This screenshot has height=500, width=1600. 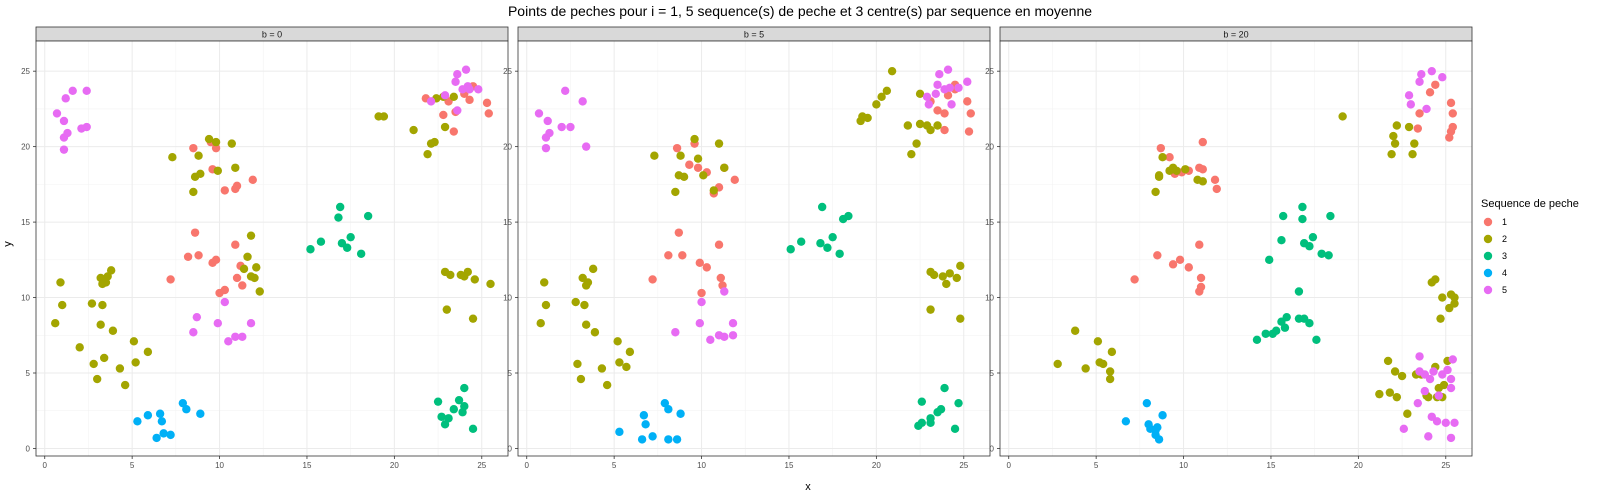 I want to click on y-tick-label: 20, so click(x=507, y=147).